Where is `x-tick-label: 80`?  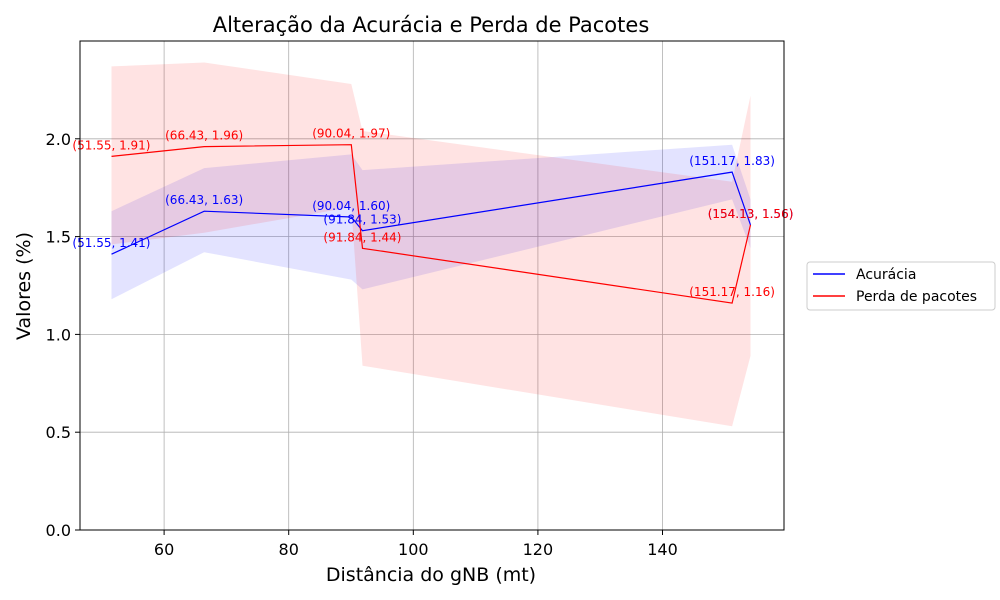
x-tick-label: 80 is located at coordinates (289, 549).